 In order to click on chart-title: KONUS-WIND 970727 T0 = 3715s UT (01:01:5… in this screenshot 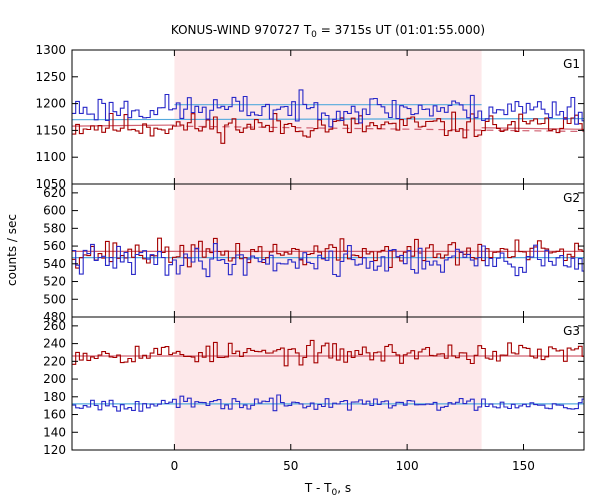, I will do `click(328, 31)`.